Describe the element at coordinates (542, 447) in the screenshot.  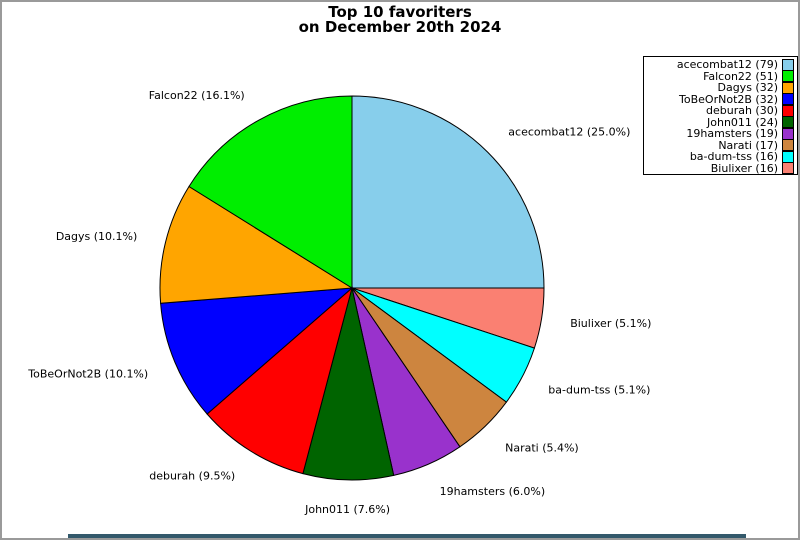
I see `slice-label-Narati: Narati (5.4%)` at that location.